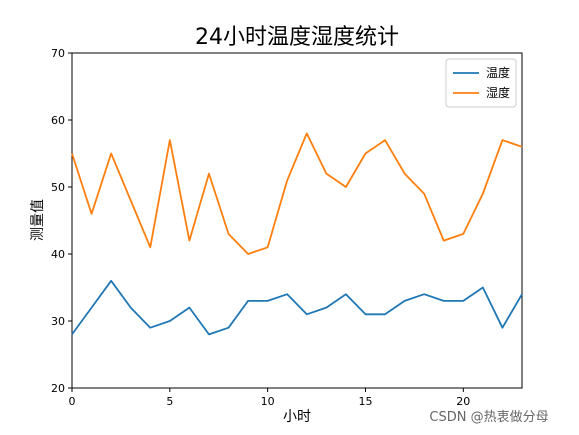 This screenshot has width=579, height=435. What do you see at coordinates (463, 401) in the screenshot?
I see `x-tick-label: 20` at bounding box center [463, 401].